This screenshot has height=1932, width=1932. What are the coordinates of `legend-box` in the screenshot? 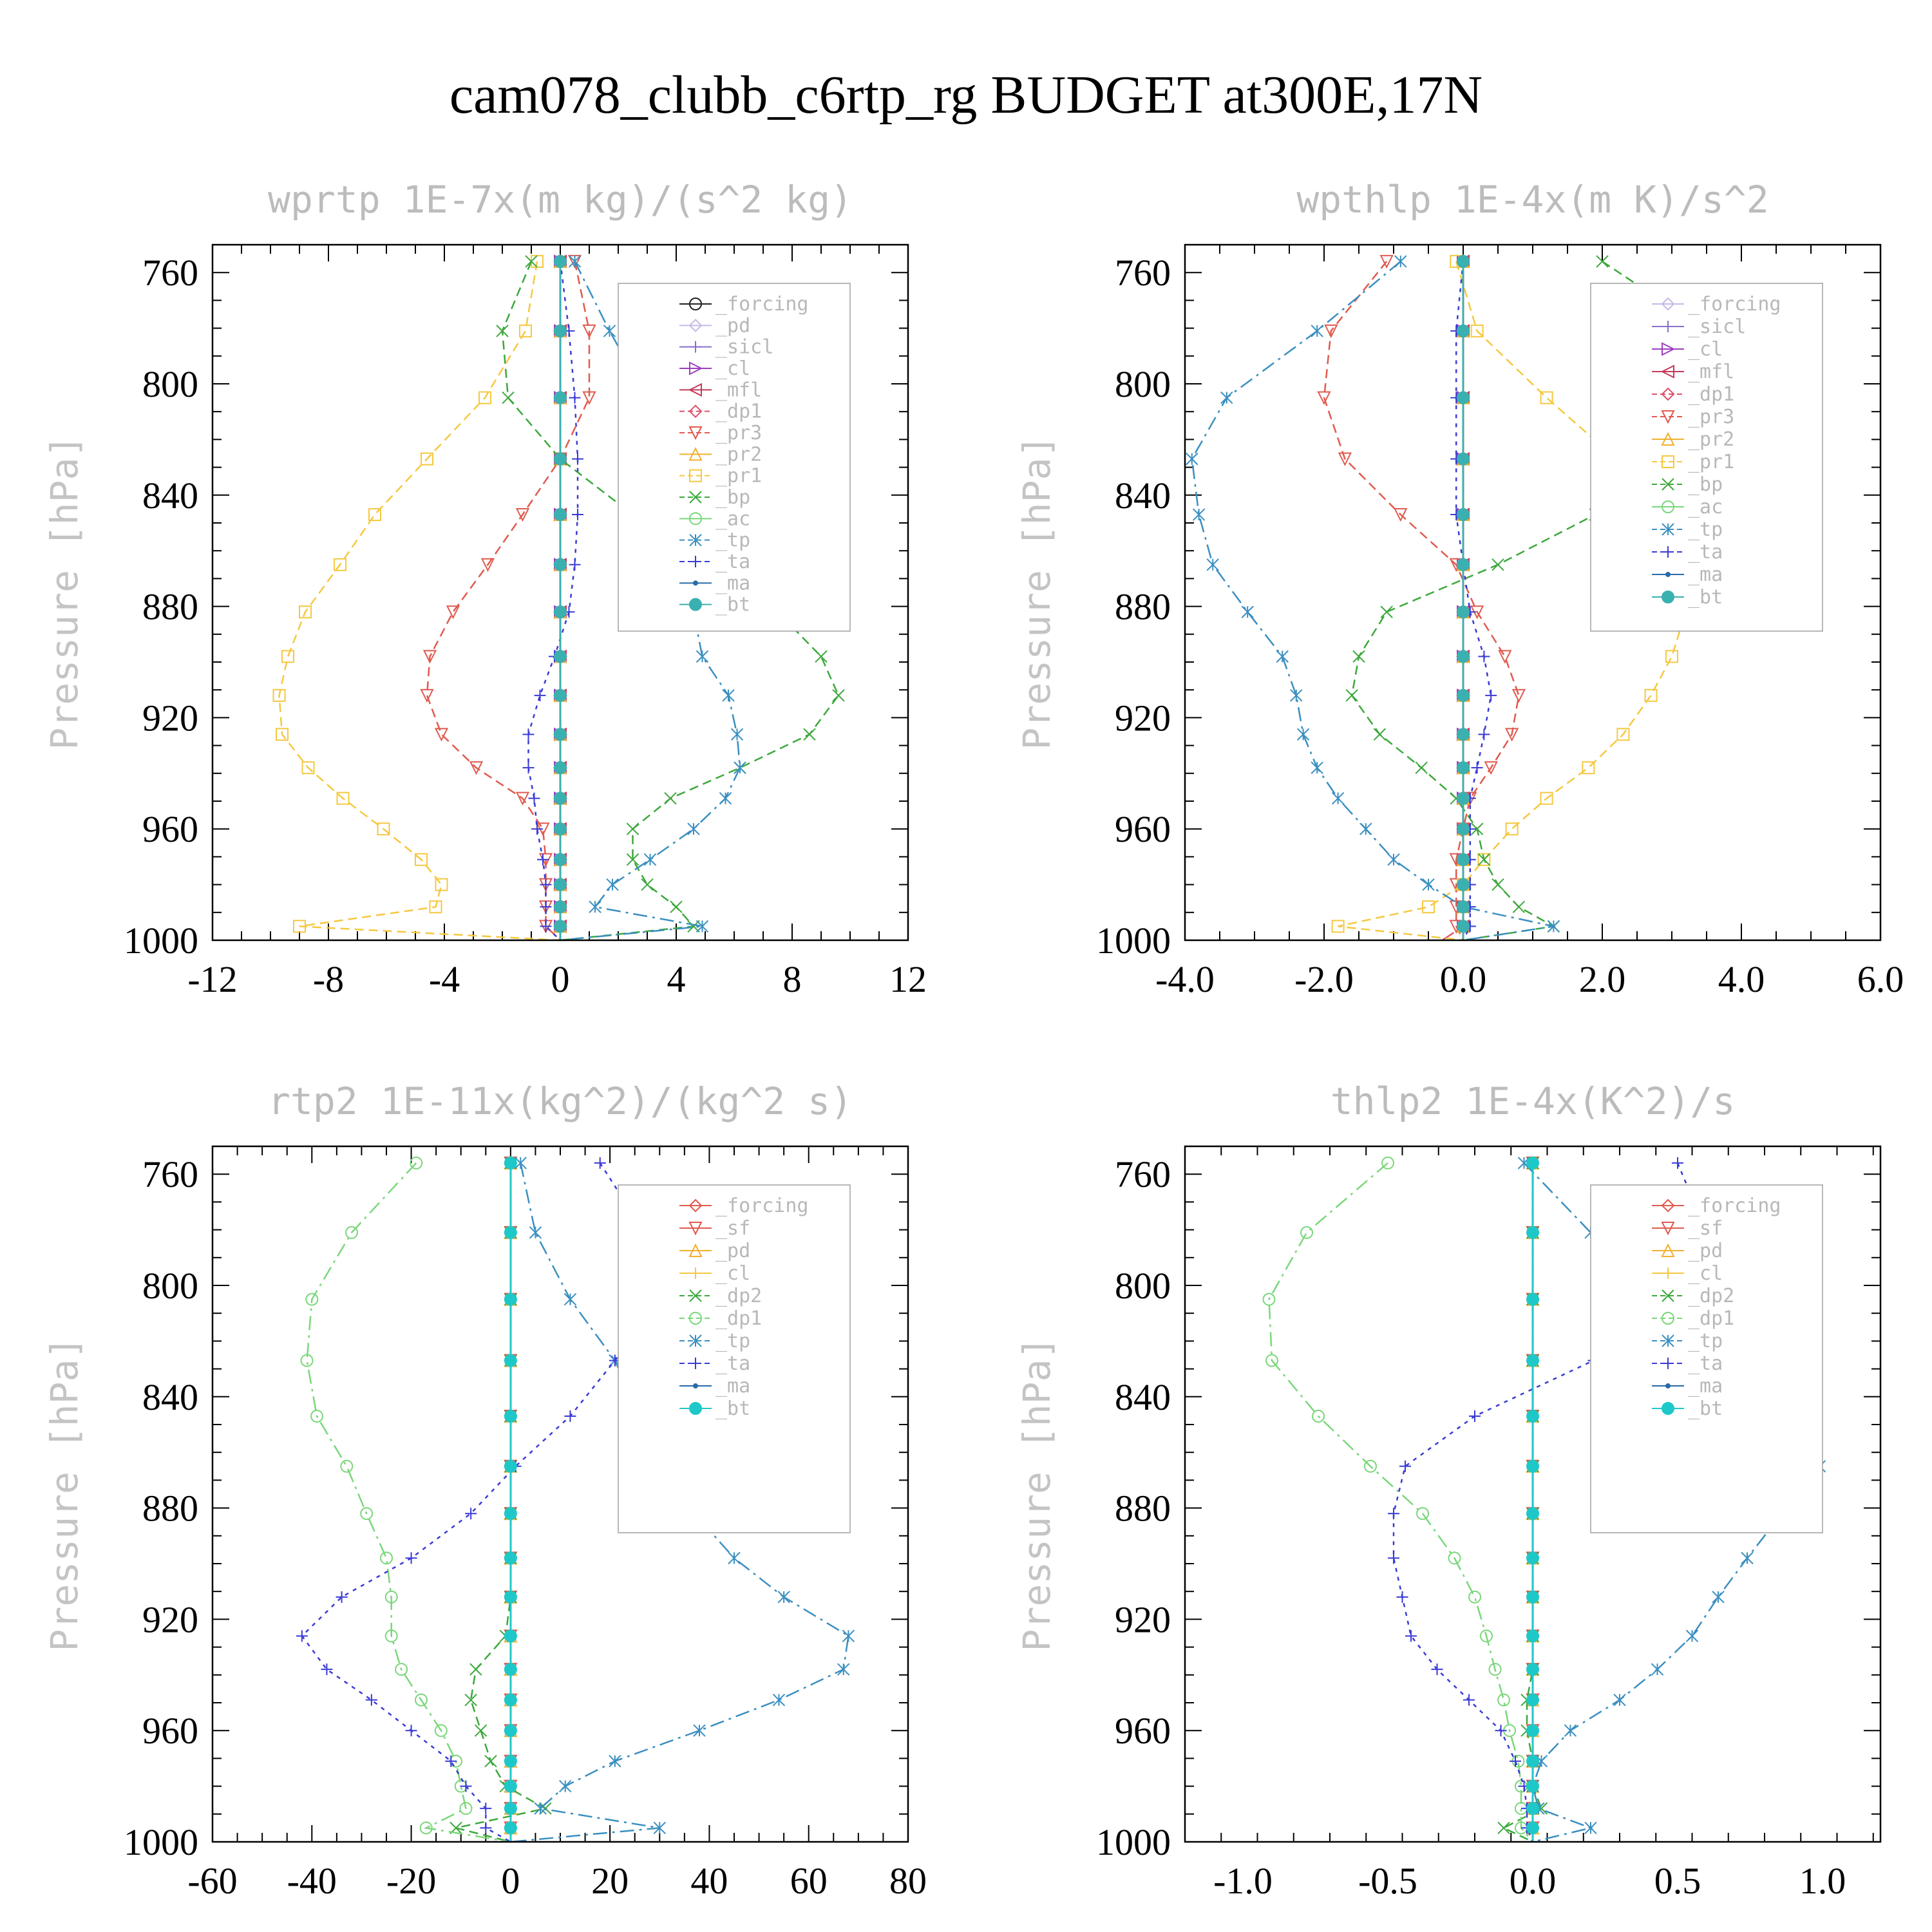 It's located at (734, 458).